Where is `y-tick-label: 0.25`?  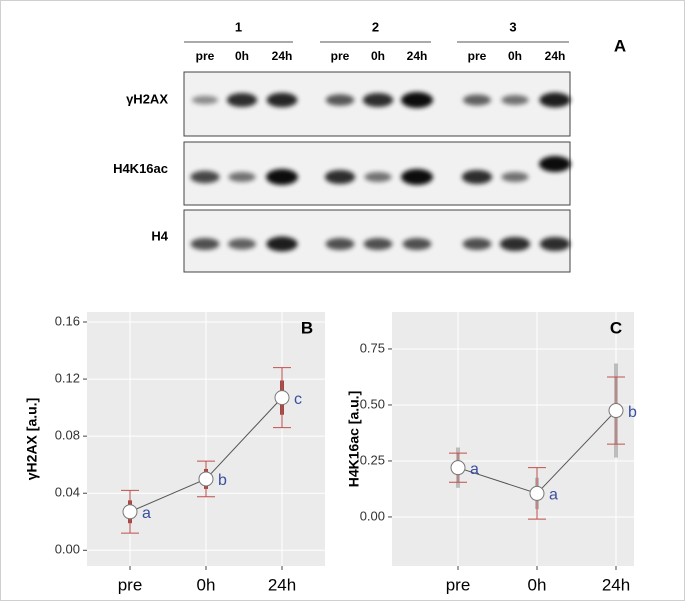
y-tick-label: 0.25 is located at coordinates (372, 459).